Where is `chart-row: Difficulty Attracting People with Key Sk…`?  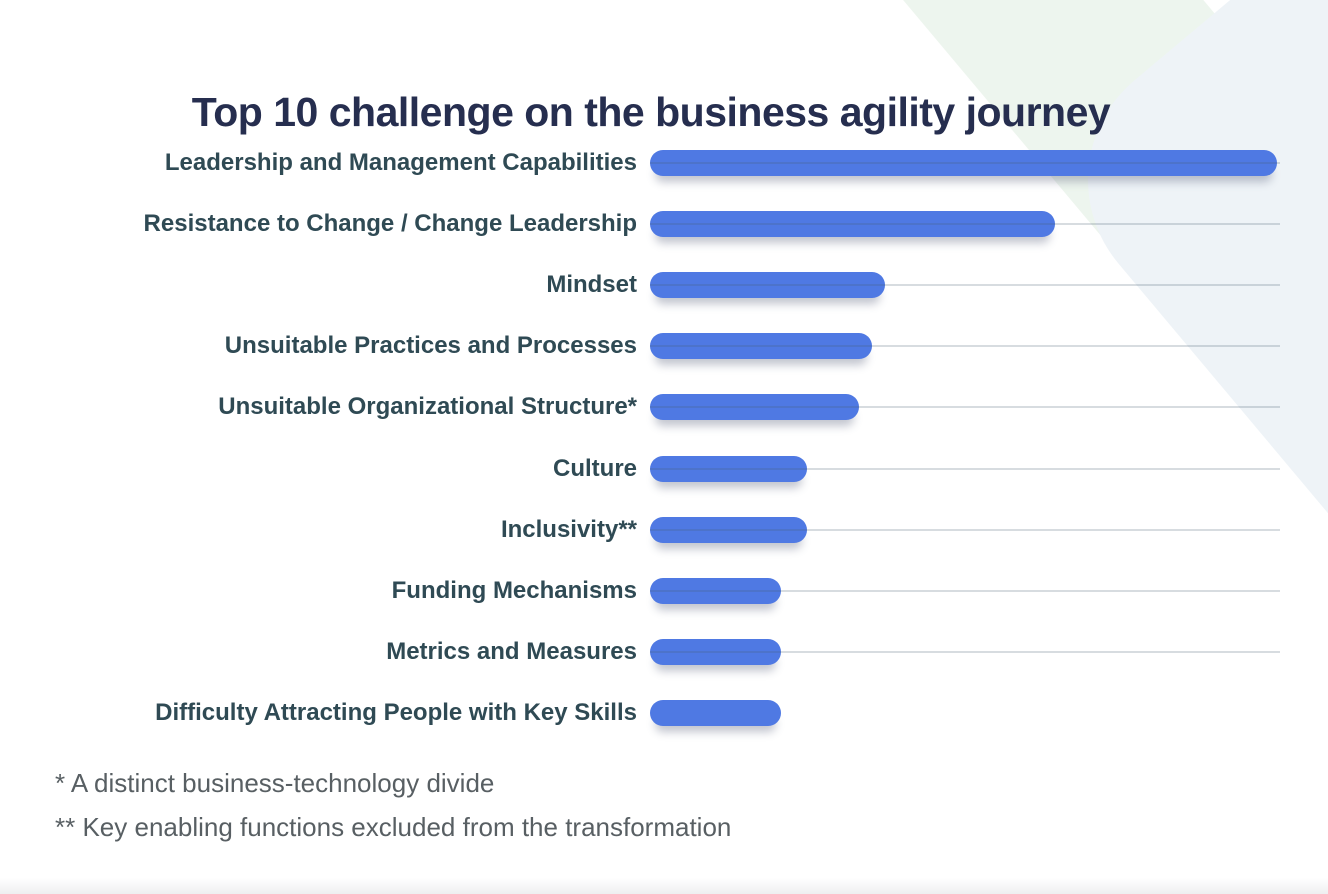
chart-row: Difficulty Attracting People with Key Sk… is located at coordinates (640, 713).